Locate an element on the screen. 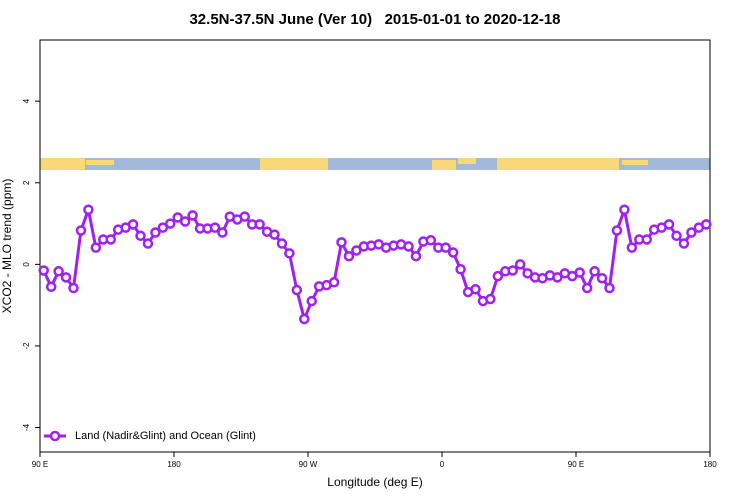  x-tick-label: 90 W is located at coordinates (308, 464).